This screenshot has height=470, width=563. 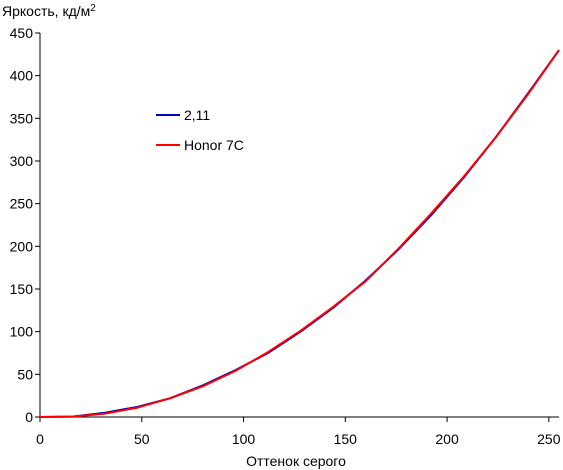 I want to click on x-tick-label: 100, so click(x=244, y=439).